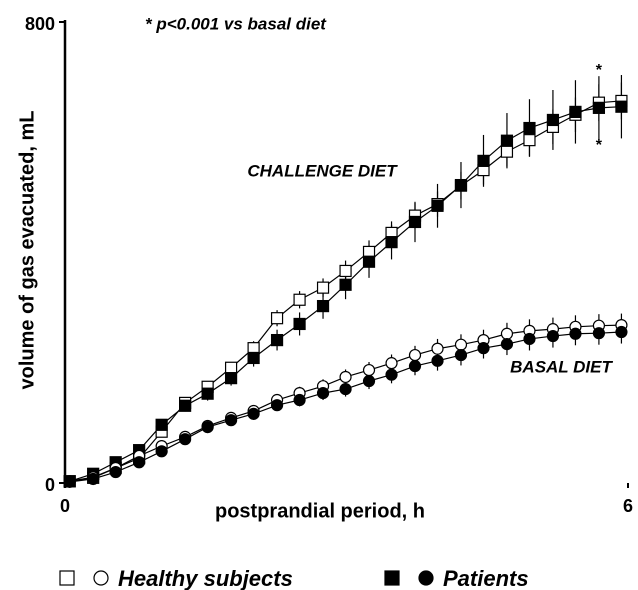 The height and width of the screenshot is (590, 638). Describe the element at coordinates (322, 170) in the screenshot. I see `challenge-label: CHALLENGE DIET` at that location.